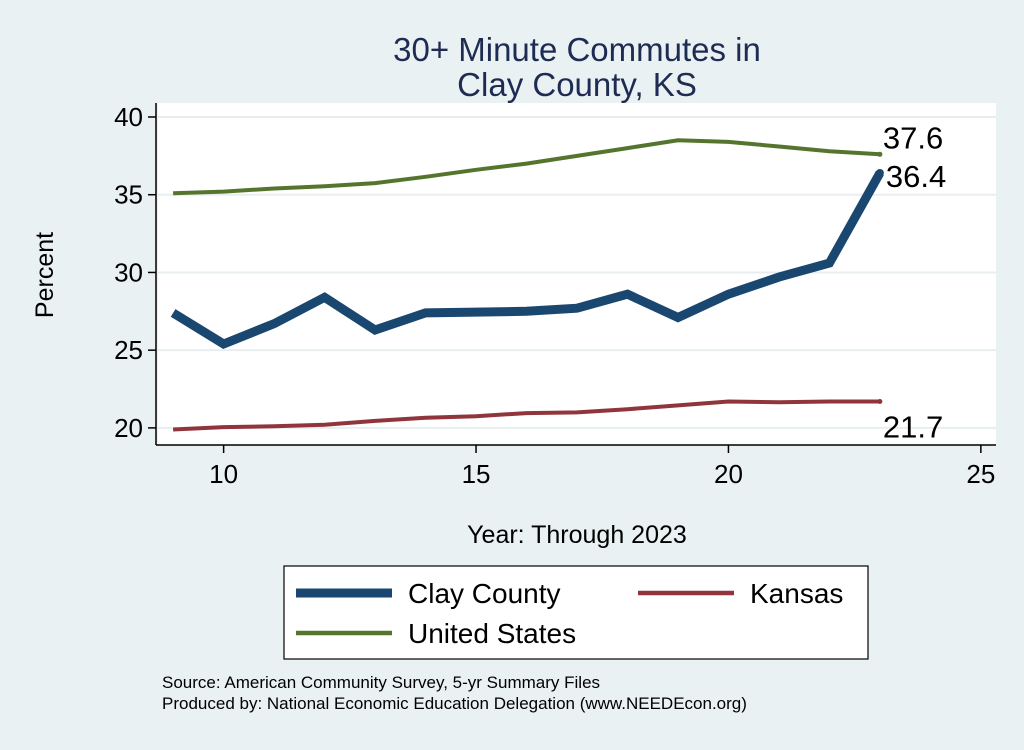  I want to click on end-label-united-states: 37.6, so click(913, 137).